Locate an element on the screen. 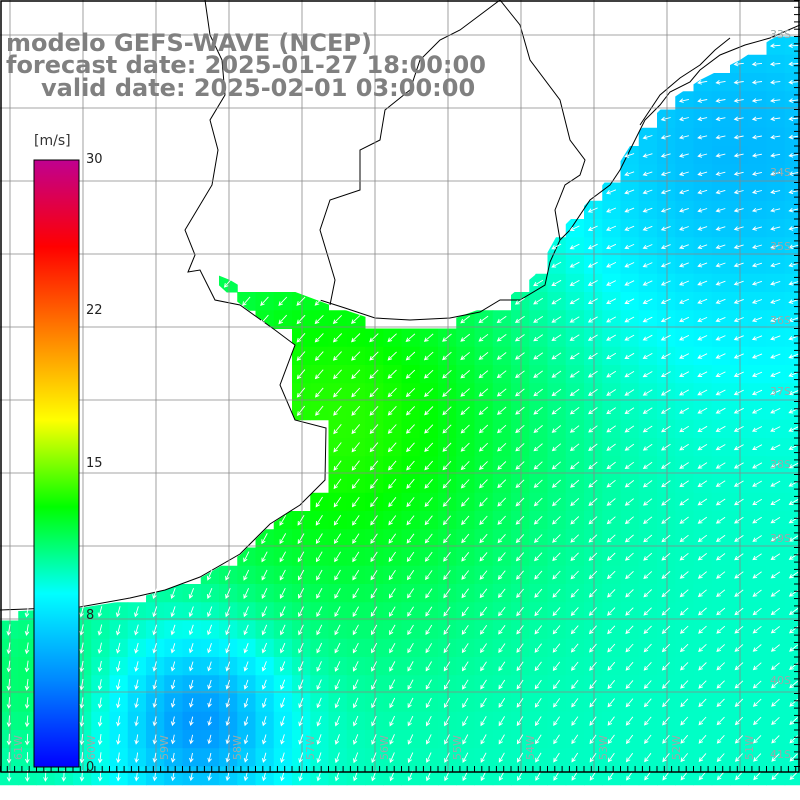 The width and height of the screenshot is (800, 800). lat-label-37s: 37S is located at coordinates (780, 391).